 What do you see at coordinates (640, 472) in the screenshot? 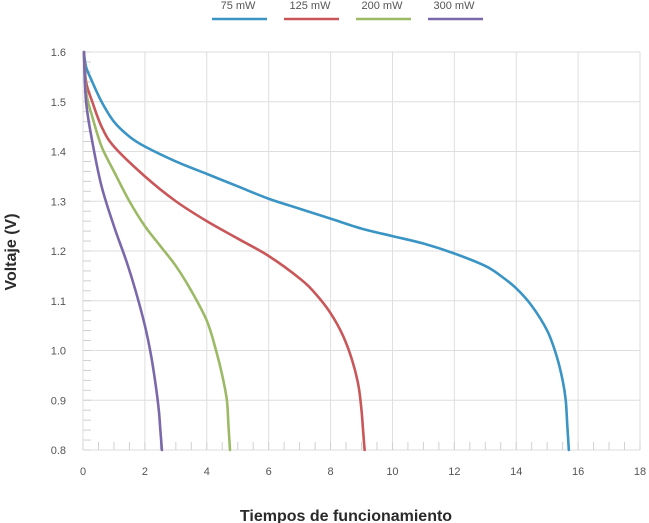
I see `x-tick-label: 18` at bounding box center [640, 472].